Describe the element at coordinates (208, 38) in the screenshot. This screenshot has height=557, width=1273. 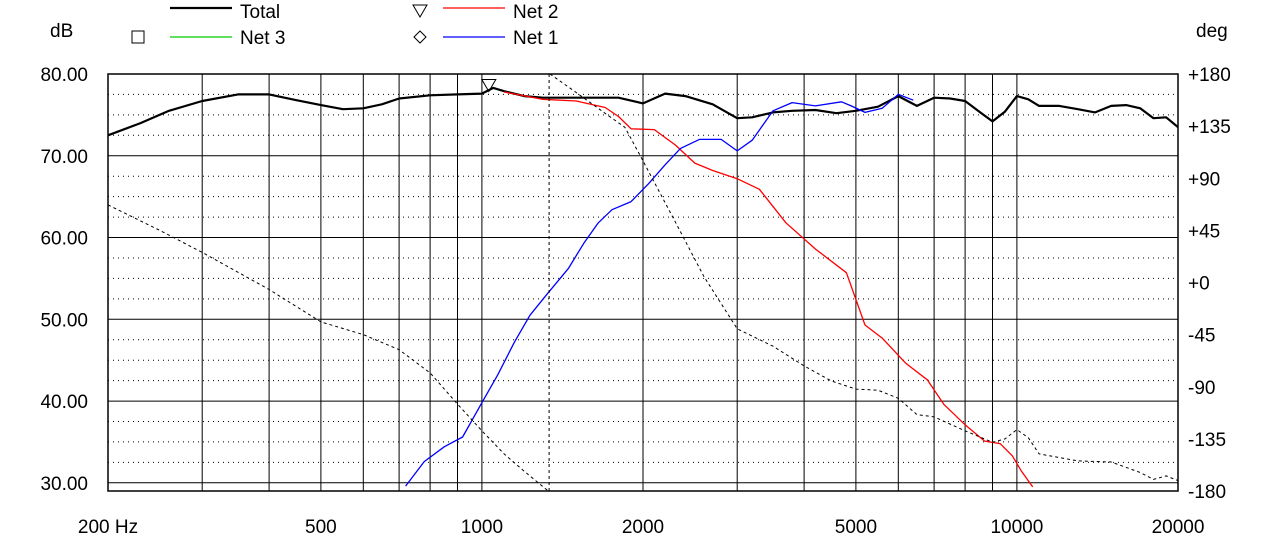
I see `legend-item-net-3: Net 3` at that location.